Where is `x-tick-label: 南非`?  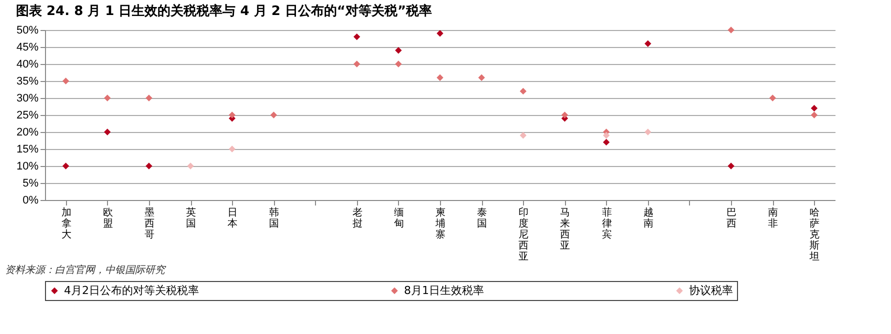 x-tick-label: 南非 is located at coordinates (773, 218).